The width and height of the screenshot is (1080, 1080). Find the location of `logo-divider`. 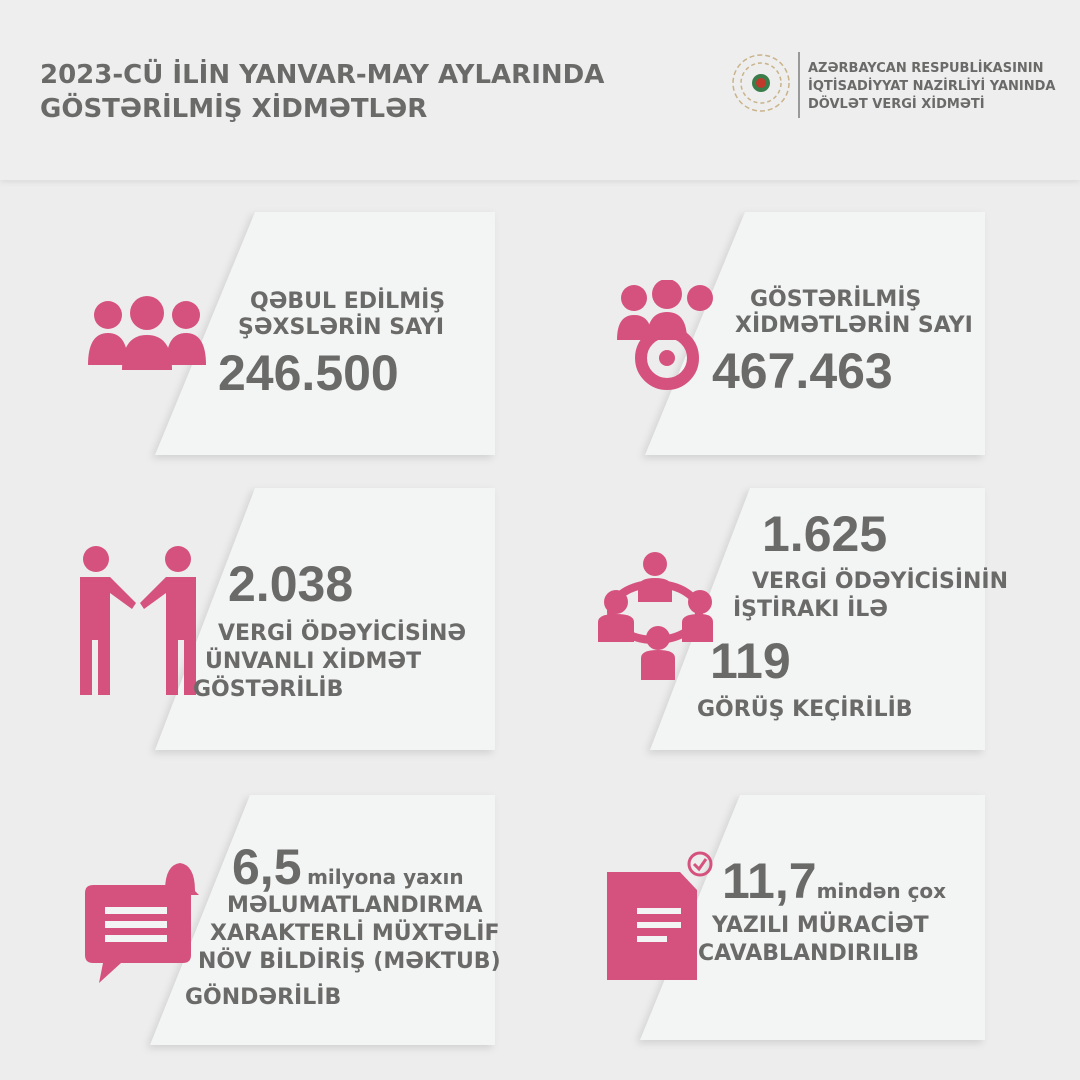

logo-divider is located at coordinates (799, 85).